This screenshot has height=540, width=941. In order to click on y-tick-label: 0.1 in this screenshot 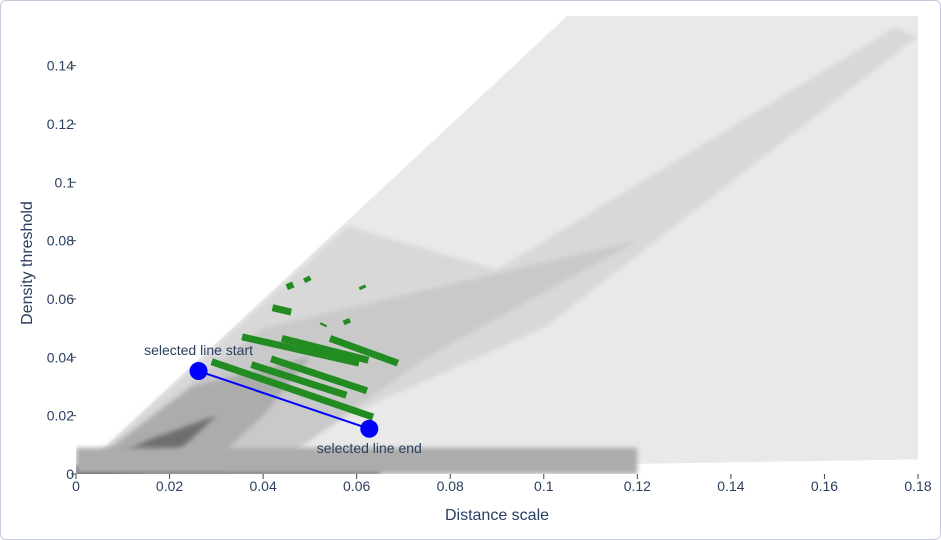, I will do `click(65, 182)`.